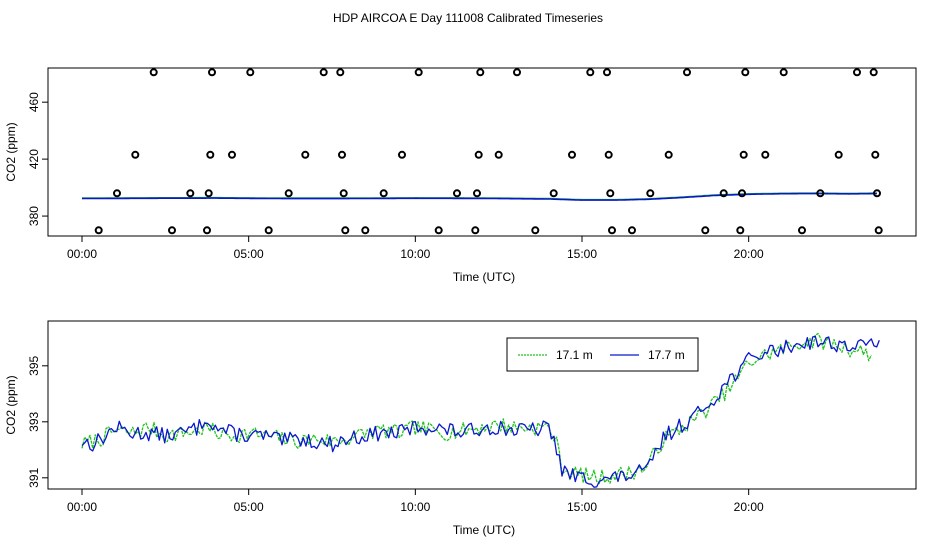  Describe the element at coordinates (34, 216) in the screenshot. I see `y-tick-label: 380` at that location.